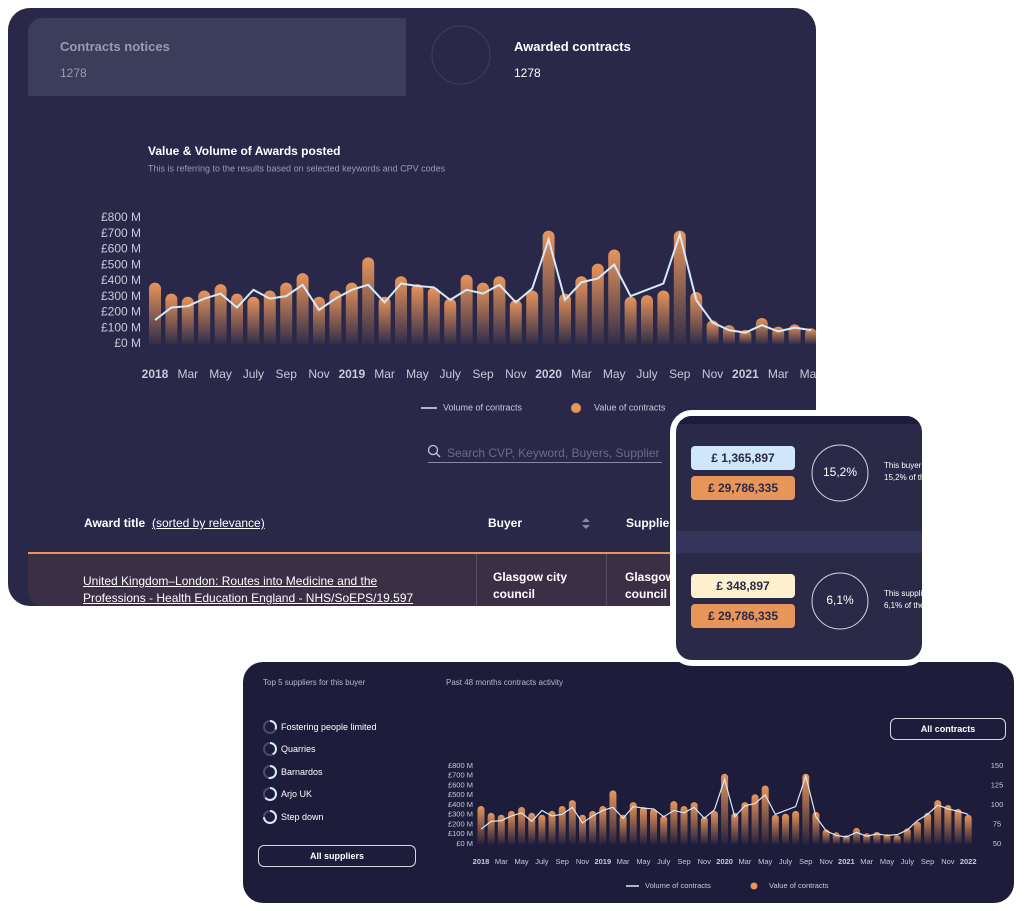 This screenshot has width=1024, height=911. What do you see at coordinates (997, 823) in the screenshot?
I see `y2-tick-label: 75` at bounding box center [997, 823].